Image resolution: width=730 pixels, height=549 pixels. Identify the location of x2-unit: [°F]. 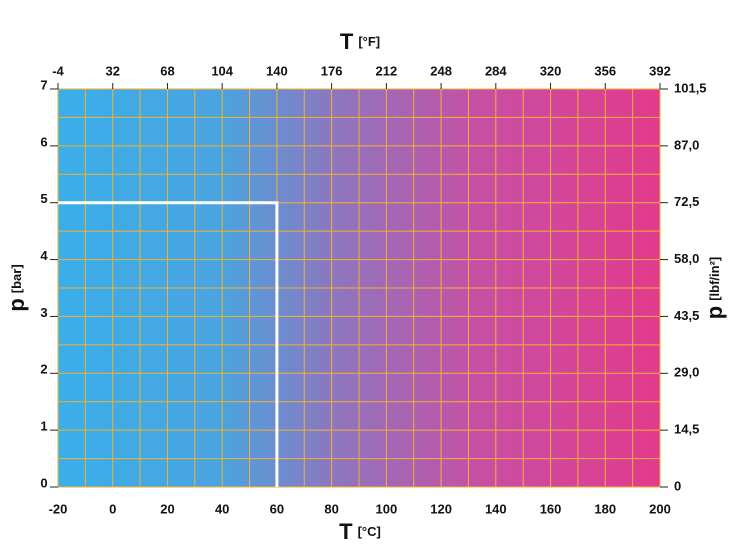
(369, 41).